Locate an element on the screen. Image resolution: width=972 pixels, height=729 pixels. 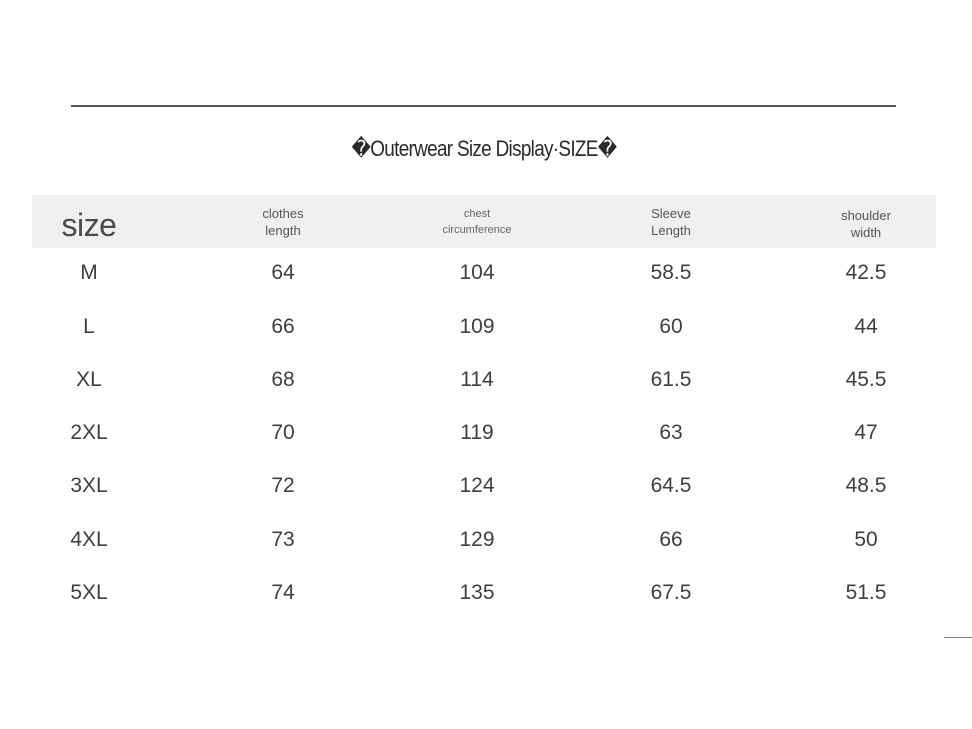
cell-chest: 109 is located at coordinates (477, 326).